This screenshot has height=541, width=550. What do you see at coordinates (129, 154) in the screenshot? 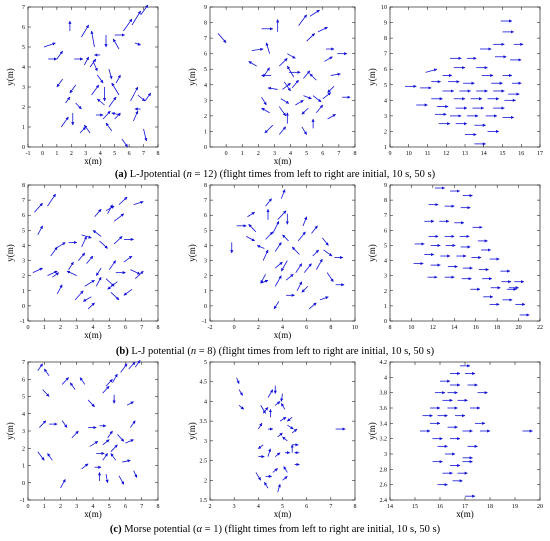
I see `plot-1-xtick-label: 6` at bounding box center [129, 154].